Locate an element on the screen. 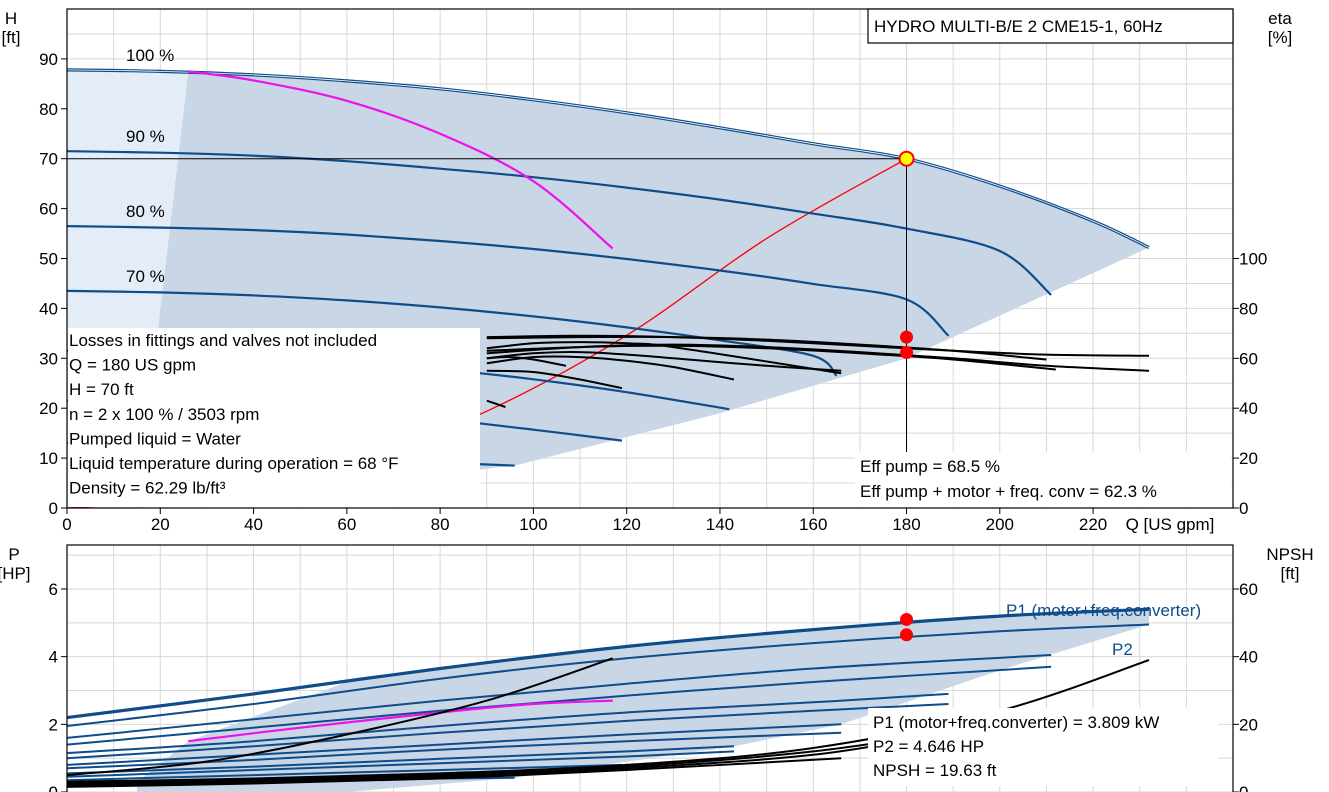 This screenshot has height=792, width=1329. speed-label: 90 % is located at coordinates (145, 136).